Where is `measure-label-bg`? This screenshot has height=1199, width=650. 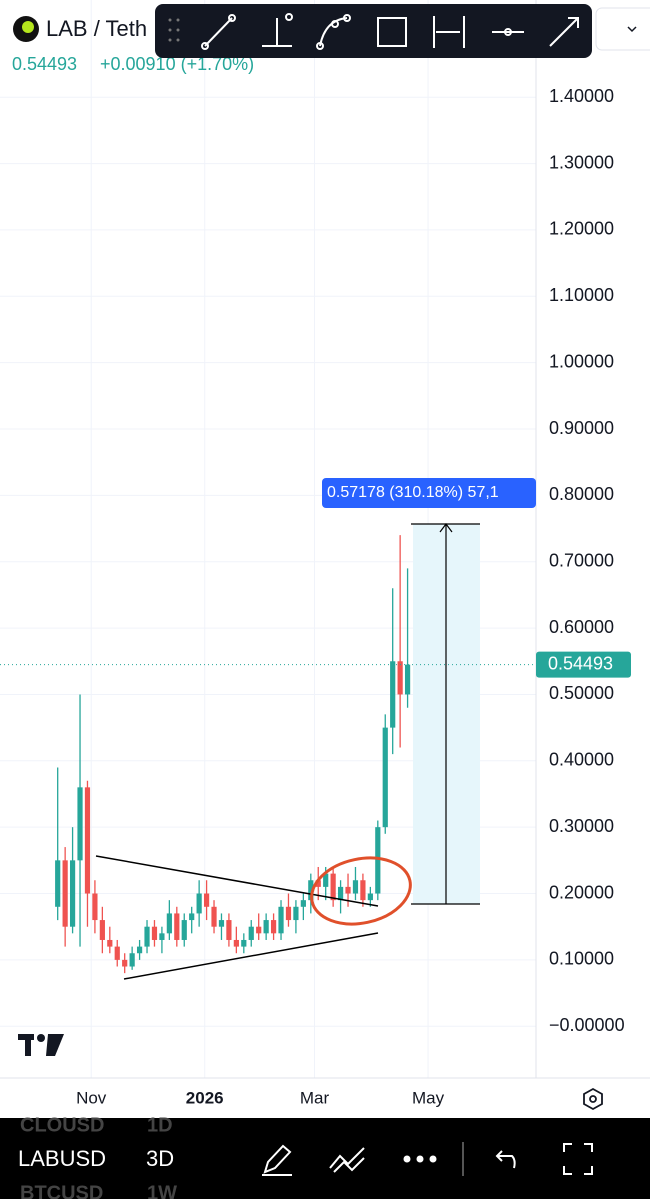
measure-label-bg is located at coordinates (429, 493).